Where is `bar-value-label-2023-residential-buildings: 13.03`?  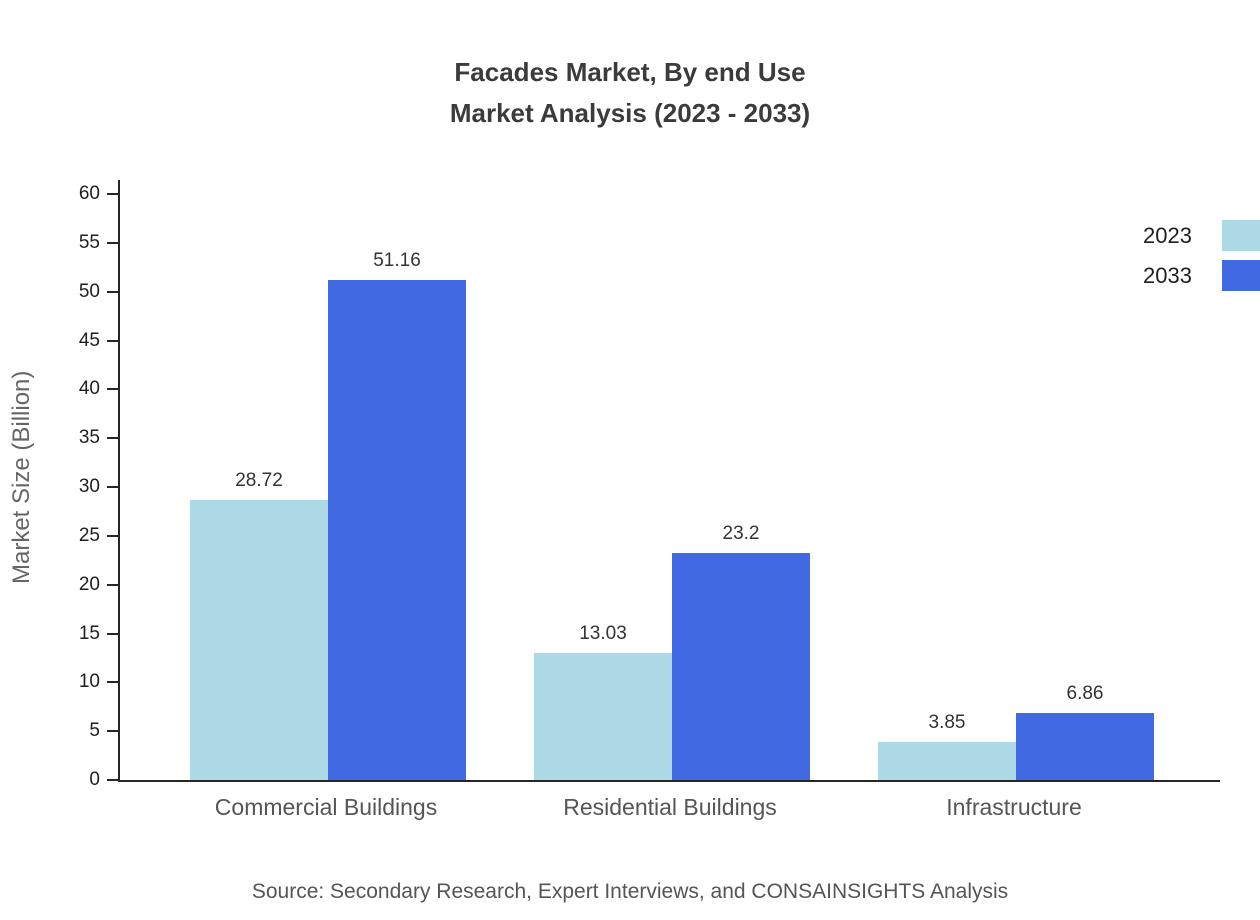 bar-value-label-2023-residential-buildings: 13.03 is located at coordinates (603, 633).